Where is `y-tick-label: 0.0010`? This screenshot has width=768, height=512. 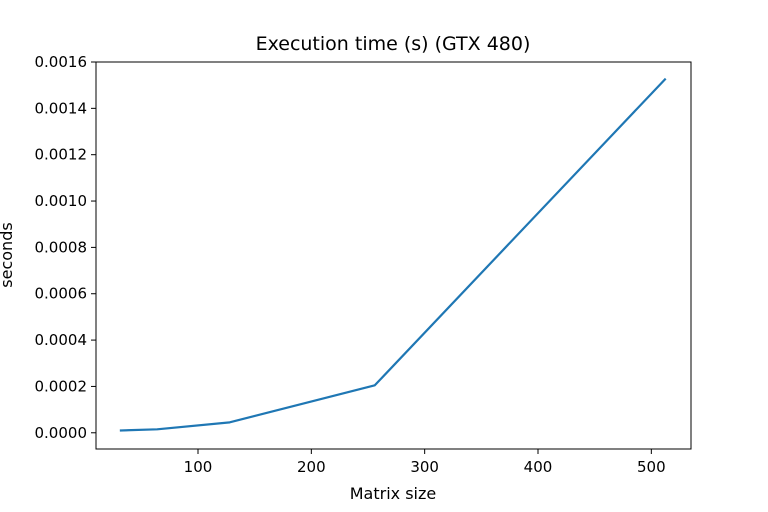
y-tick-label: 0.0010 is located at coordinates (61, 201).